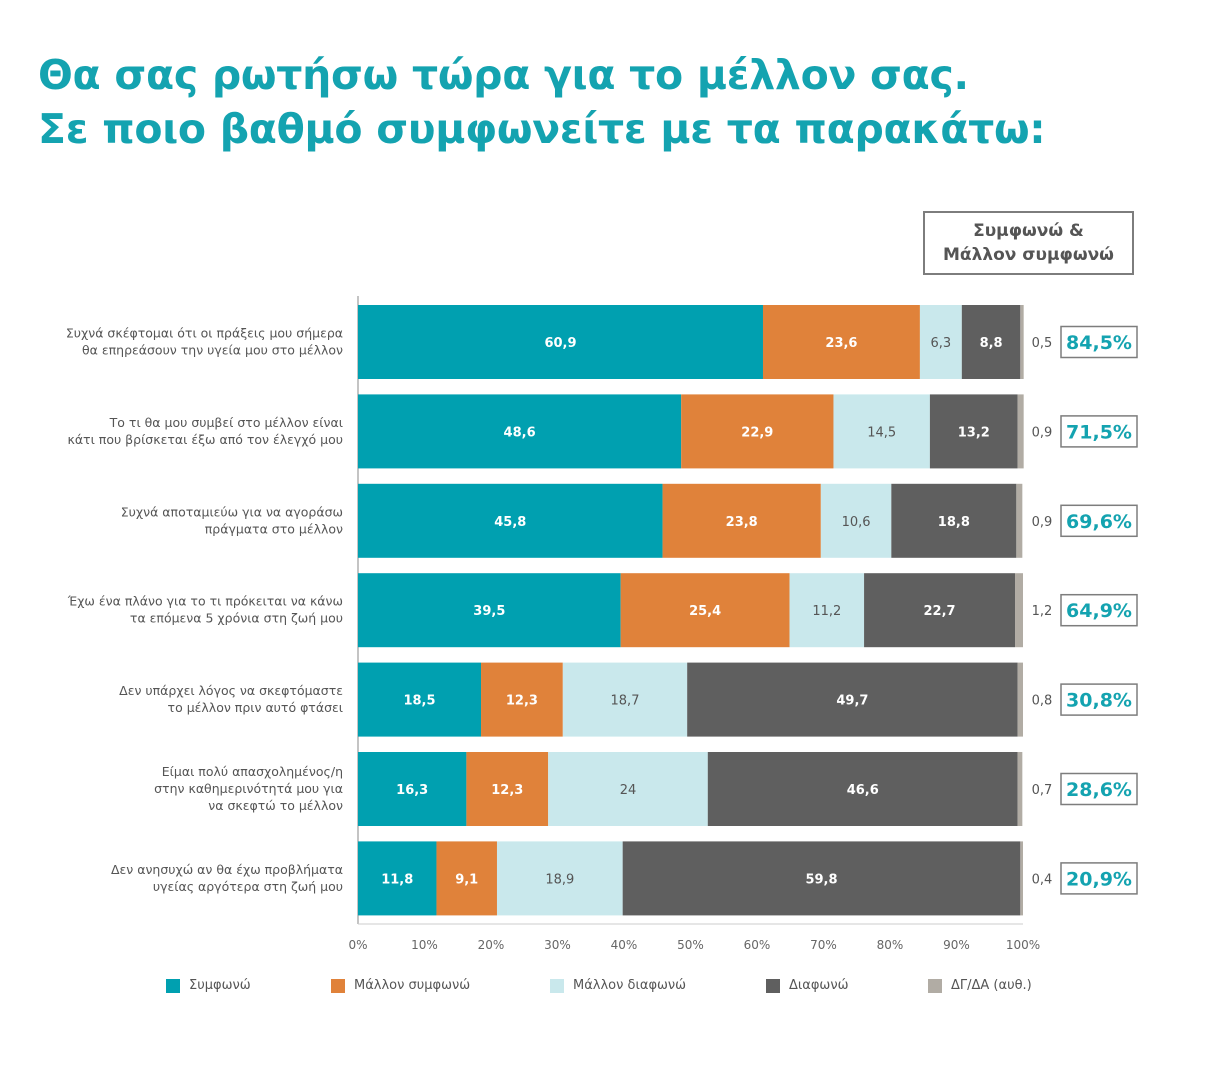 The image size is (1206, 1080). I want to click on legend-item: Συμφωνώ, so click(208, 985).